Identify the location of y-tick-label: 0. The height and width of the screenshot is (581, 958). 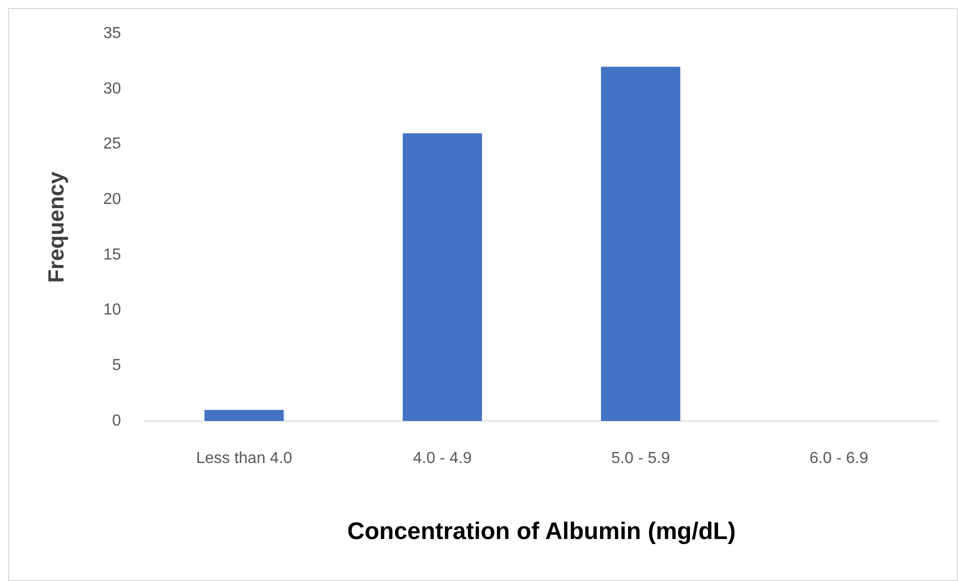
(117, 421).